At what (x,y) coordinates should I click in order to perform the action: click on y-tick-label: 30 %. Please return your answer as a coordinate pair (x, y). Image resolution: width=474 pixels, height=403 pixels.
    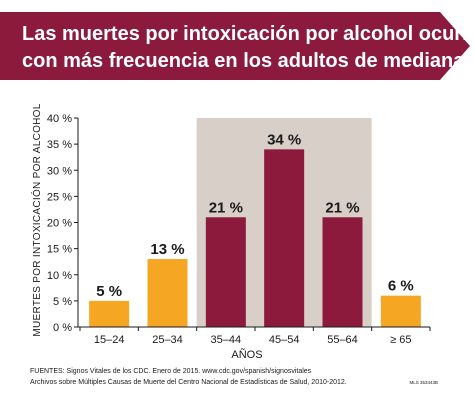
    Looking at the image, I should click on (59, 171).